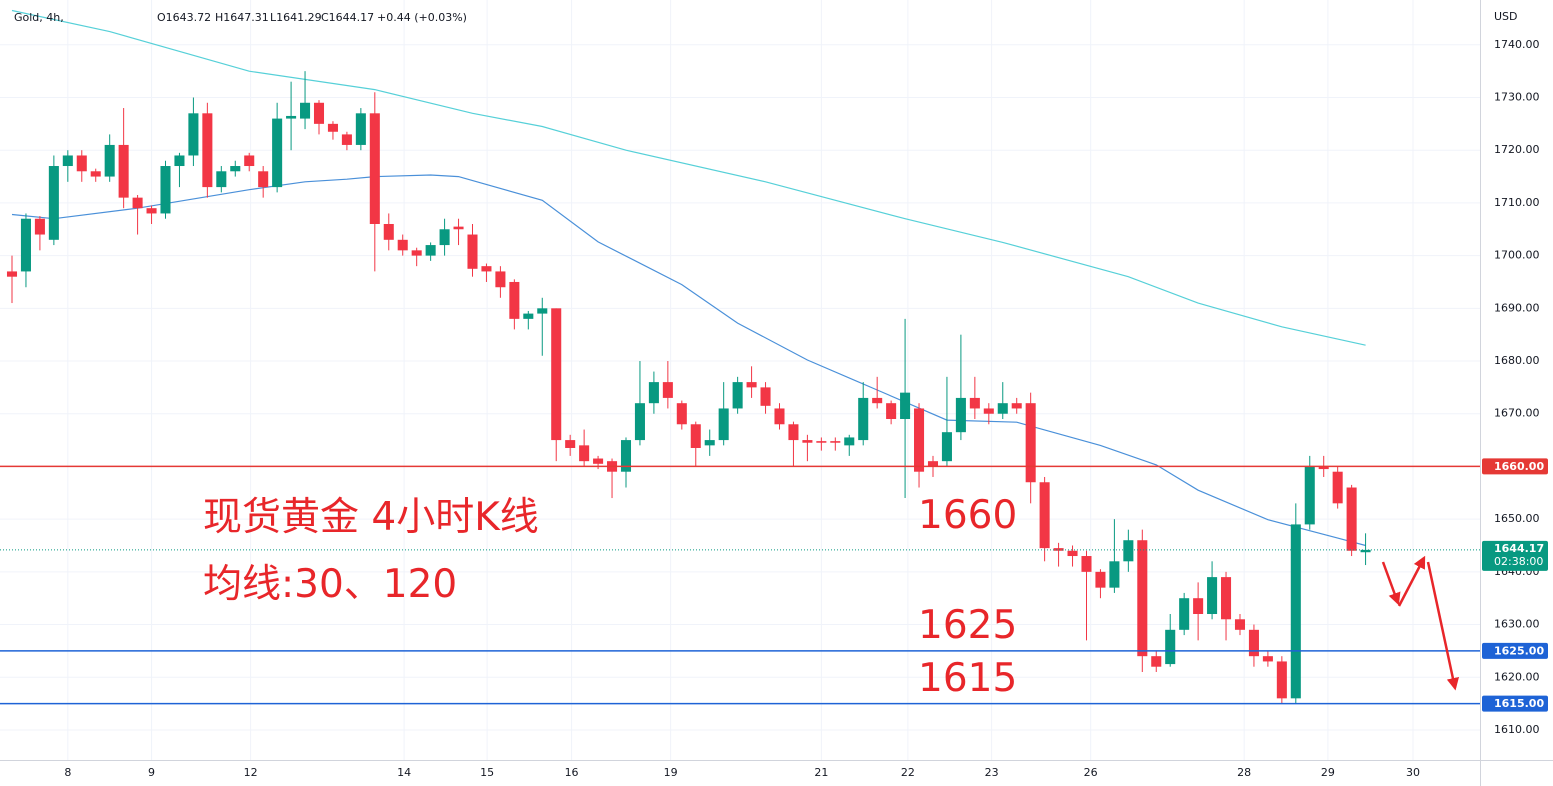 Image resolution: width=1553 pixels, height=786 pixels. I want to click on x-tick-label: 8, so click(67, 772).